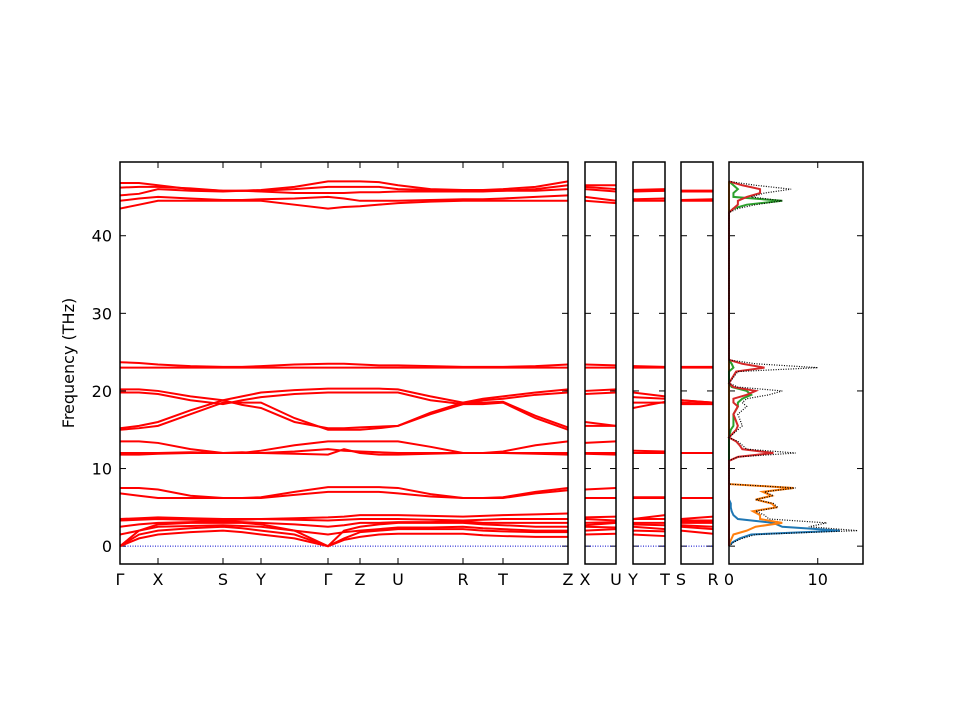 This screenshot has height=720, width=960. What do you see at coordinates (729, 579) in the screenshot?
I see `x-tick-label: 0` at bounding box center [729, 579].